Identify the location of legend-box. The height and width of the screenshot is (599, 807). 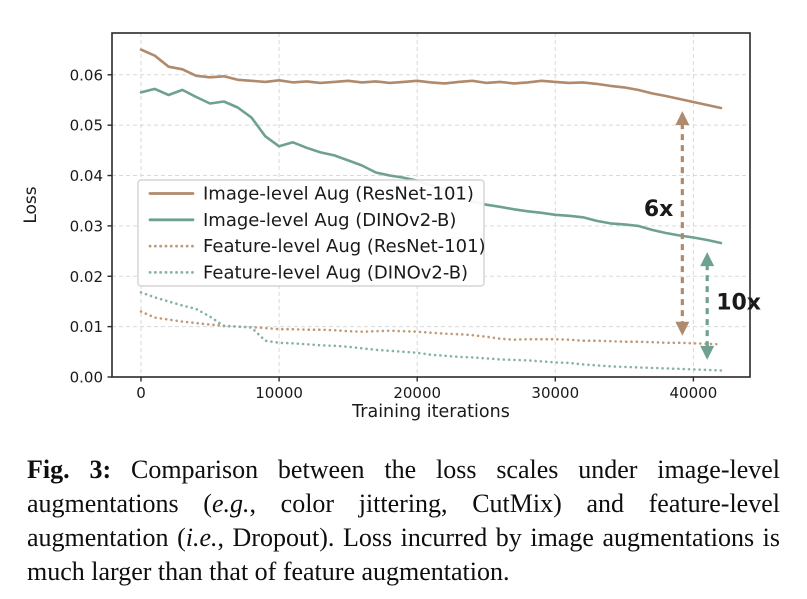
(311, 233).